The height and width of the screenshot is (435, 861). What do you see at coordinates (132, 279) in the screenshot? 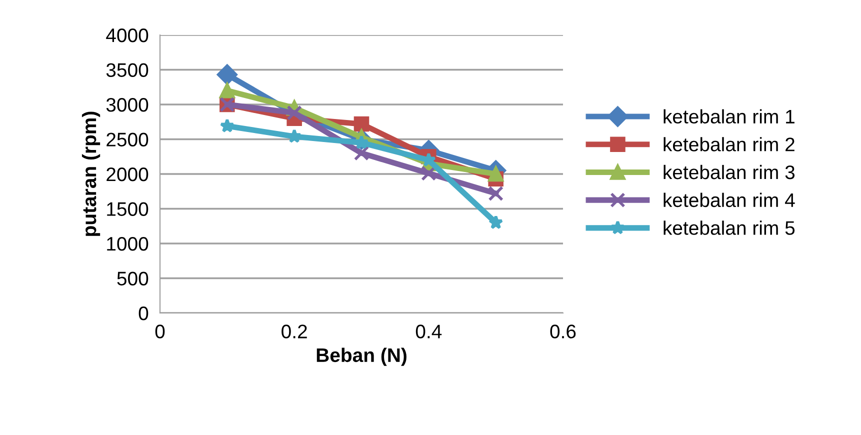
I see `y-tick-label: 500` at bounding box center [132, 279].